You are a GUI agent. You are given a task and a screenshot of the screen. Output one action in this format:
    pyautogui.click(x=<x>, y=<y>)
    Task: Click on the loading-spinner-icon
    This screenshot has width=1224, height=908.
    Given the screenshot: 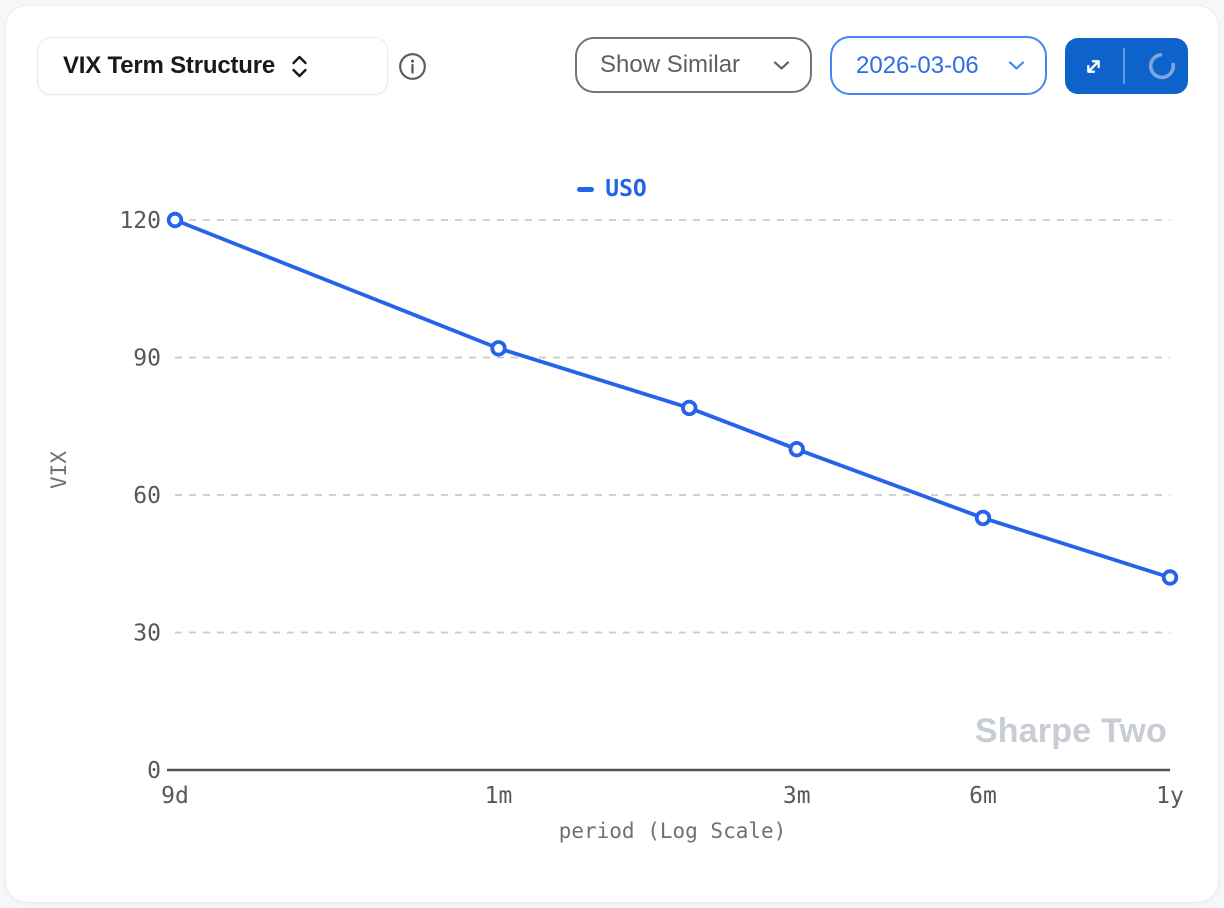 What is the action you would take?
    pyautogui.click(x=1162, y=66)
    